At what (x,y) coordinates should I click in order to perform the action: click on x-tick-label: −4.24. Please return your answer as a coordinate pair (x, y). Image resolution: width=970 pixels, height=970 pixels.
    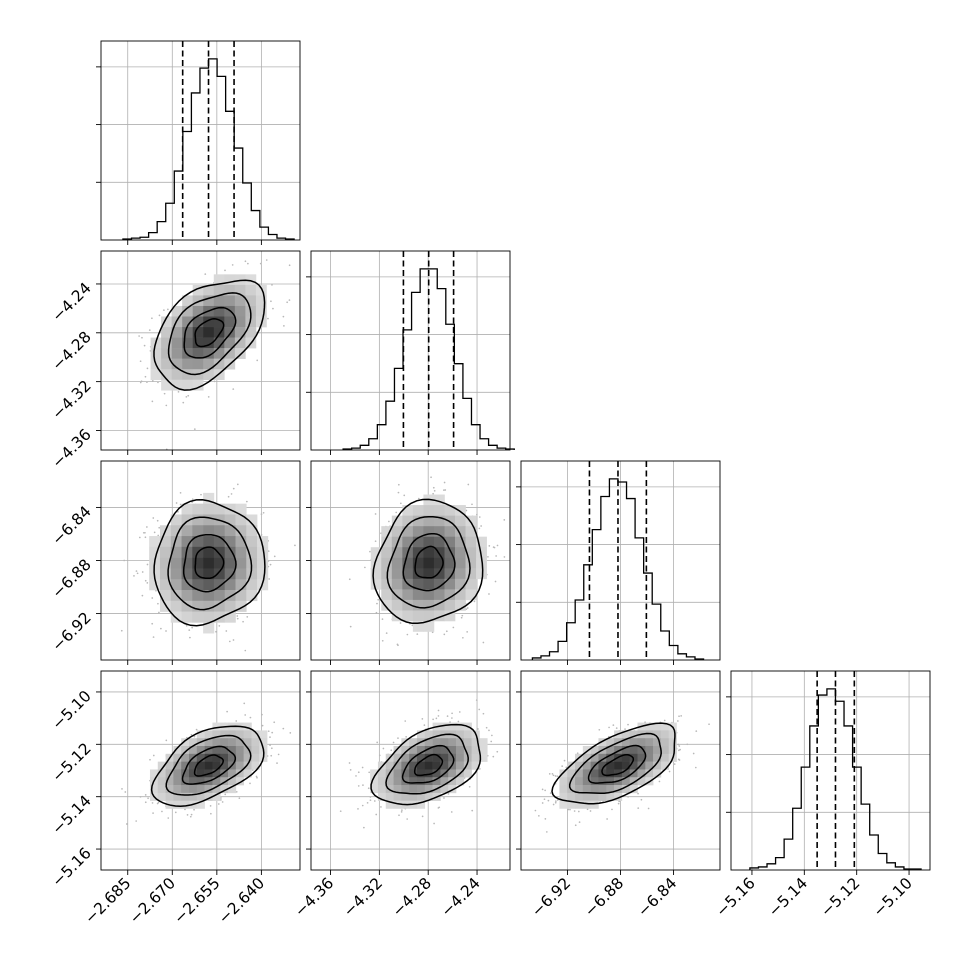
    Looking at the image, I should click on (461, 897).